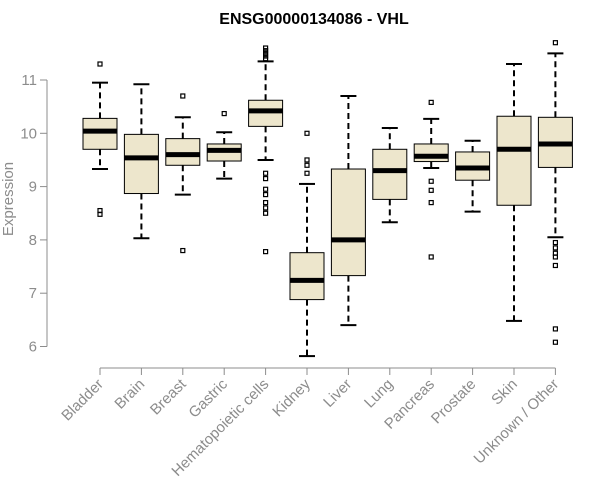  What do you see at coordinates (28, 133) in the screenshot?
I see `y-tick-label: 10` at bounding box center [28, 133].